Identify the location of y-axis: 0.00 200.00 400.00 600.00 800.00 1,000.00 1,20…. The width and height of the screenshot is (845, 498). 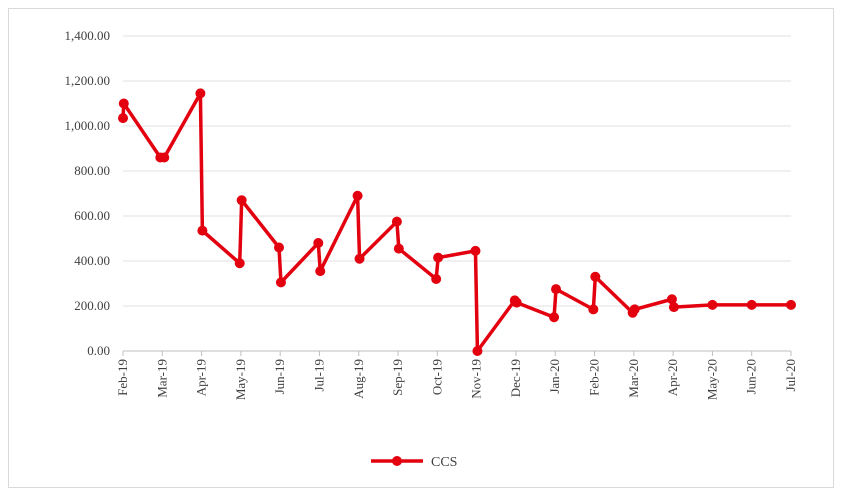
(88, 193).